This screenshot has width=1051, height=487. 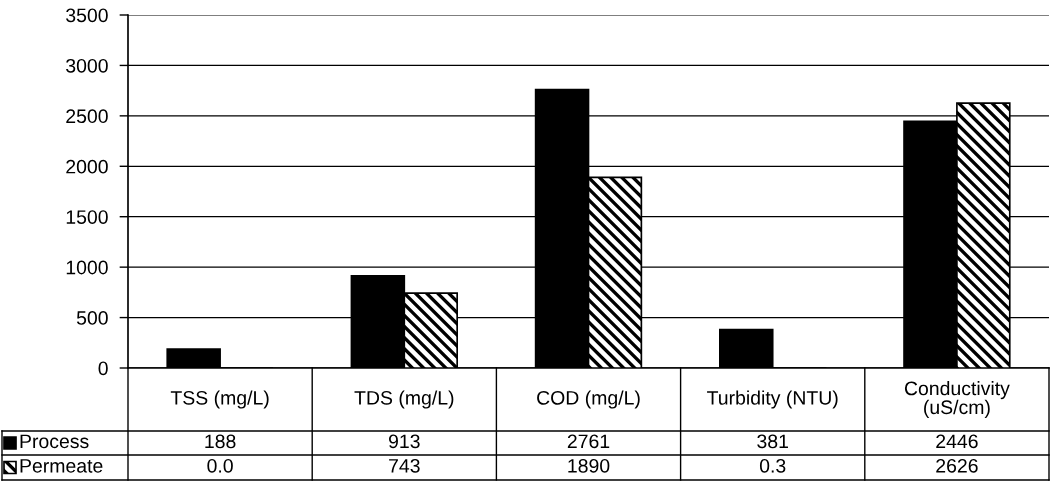 What do you see at coordinates (404, 441) in the screenshot?
I see `data-label: 913` at bounding box center [404, 441].